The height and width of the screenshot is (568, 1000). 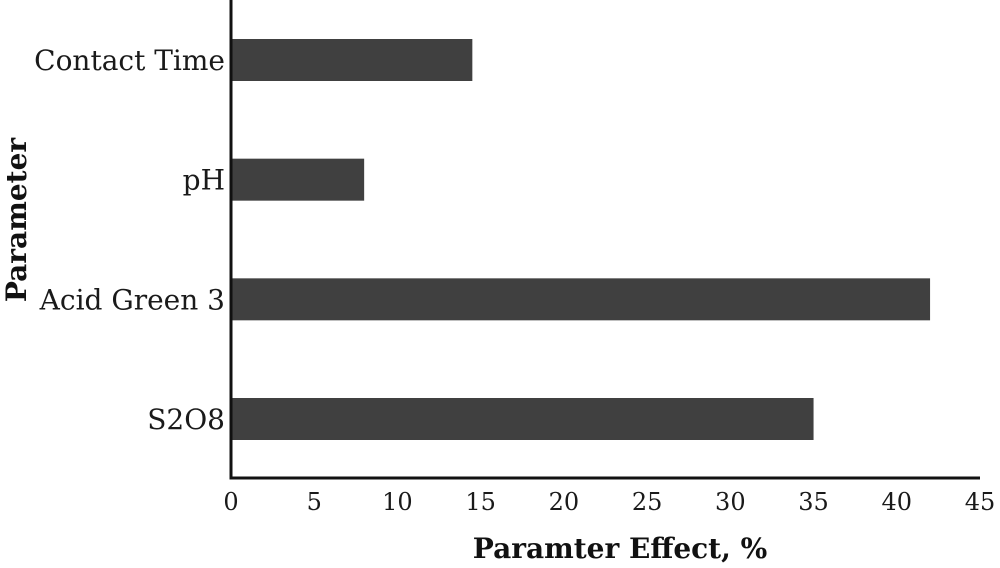 I want to click on category-label-2: Acid Green 3, so click(x=132, y=299).